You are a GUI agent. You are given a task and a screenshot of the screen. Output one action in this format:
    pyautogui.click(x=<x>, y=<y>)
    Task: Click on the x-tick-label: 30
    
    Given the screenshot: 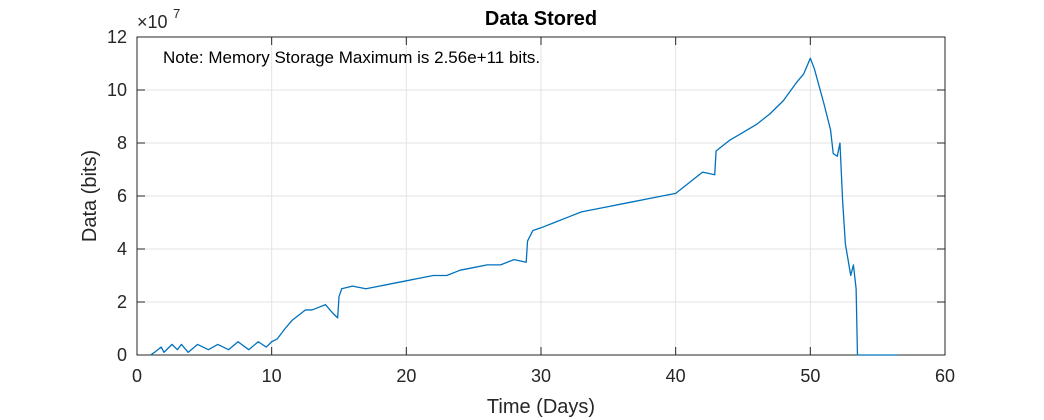 What is the action you would take?
    pyautogui.click(x=541, y=376)
    